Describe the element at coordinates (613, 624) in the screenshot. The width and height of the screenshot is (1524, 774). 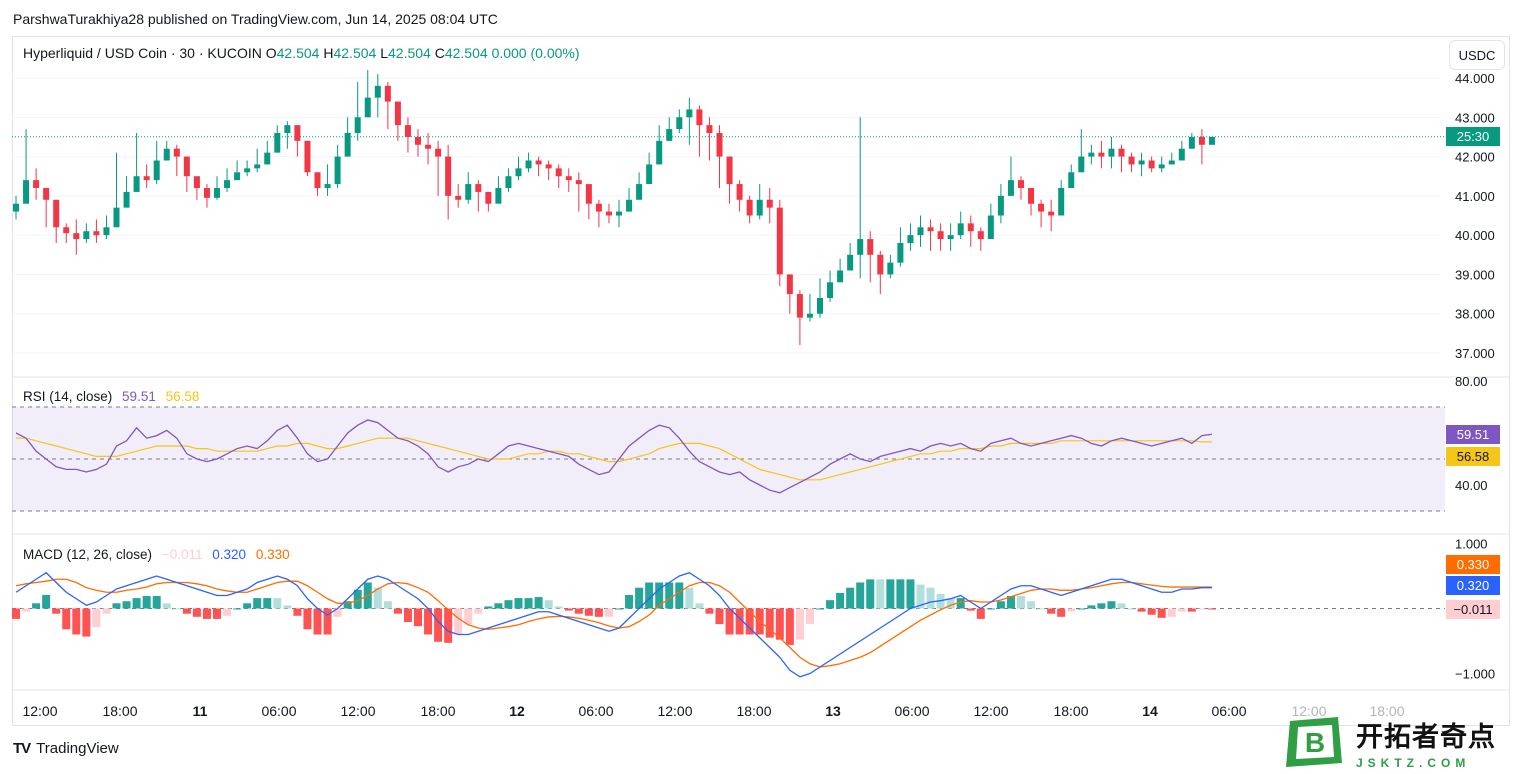
I see `macd-line` at that location.